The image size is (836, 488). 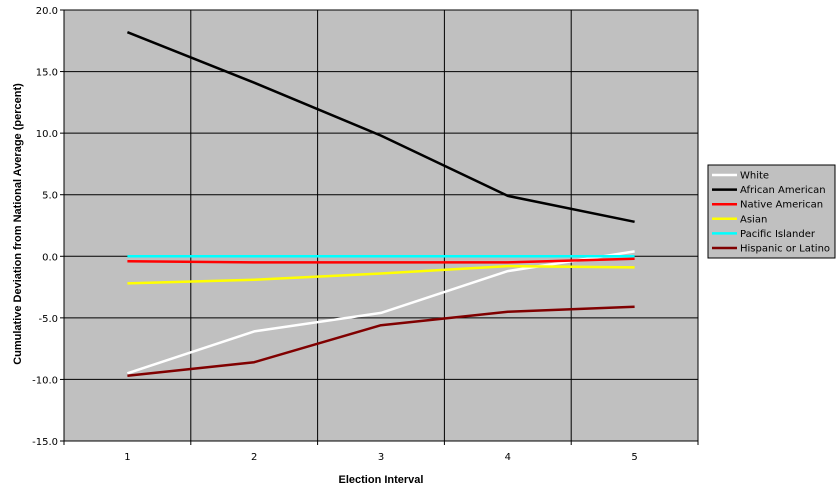 What do you see at coordinates (381, 274) in the screenshot?
I see `series-line-asian` at bounding box center [381, 274].